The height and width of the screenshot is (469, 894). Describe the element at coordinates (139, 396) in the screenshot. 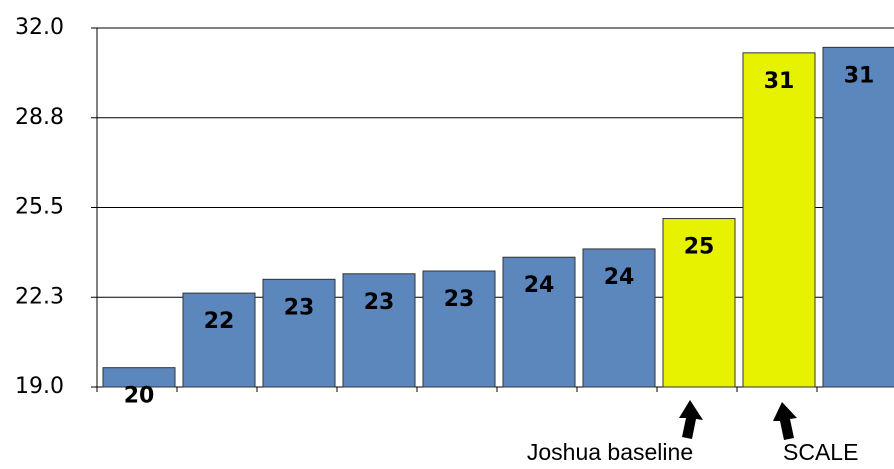

I see `value-label: 20` at that location.